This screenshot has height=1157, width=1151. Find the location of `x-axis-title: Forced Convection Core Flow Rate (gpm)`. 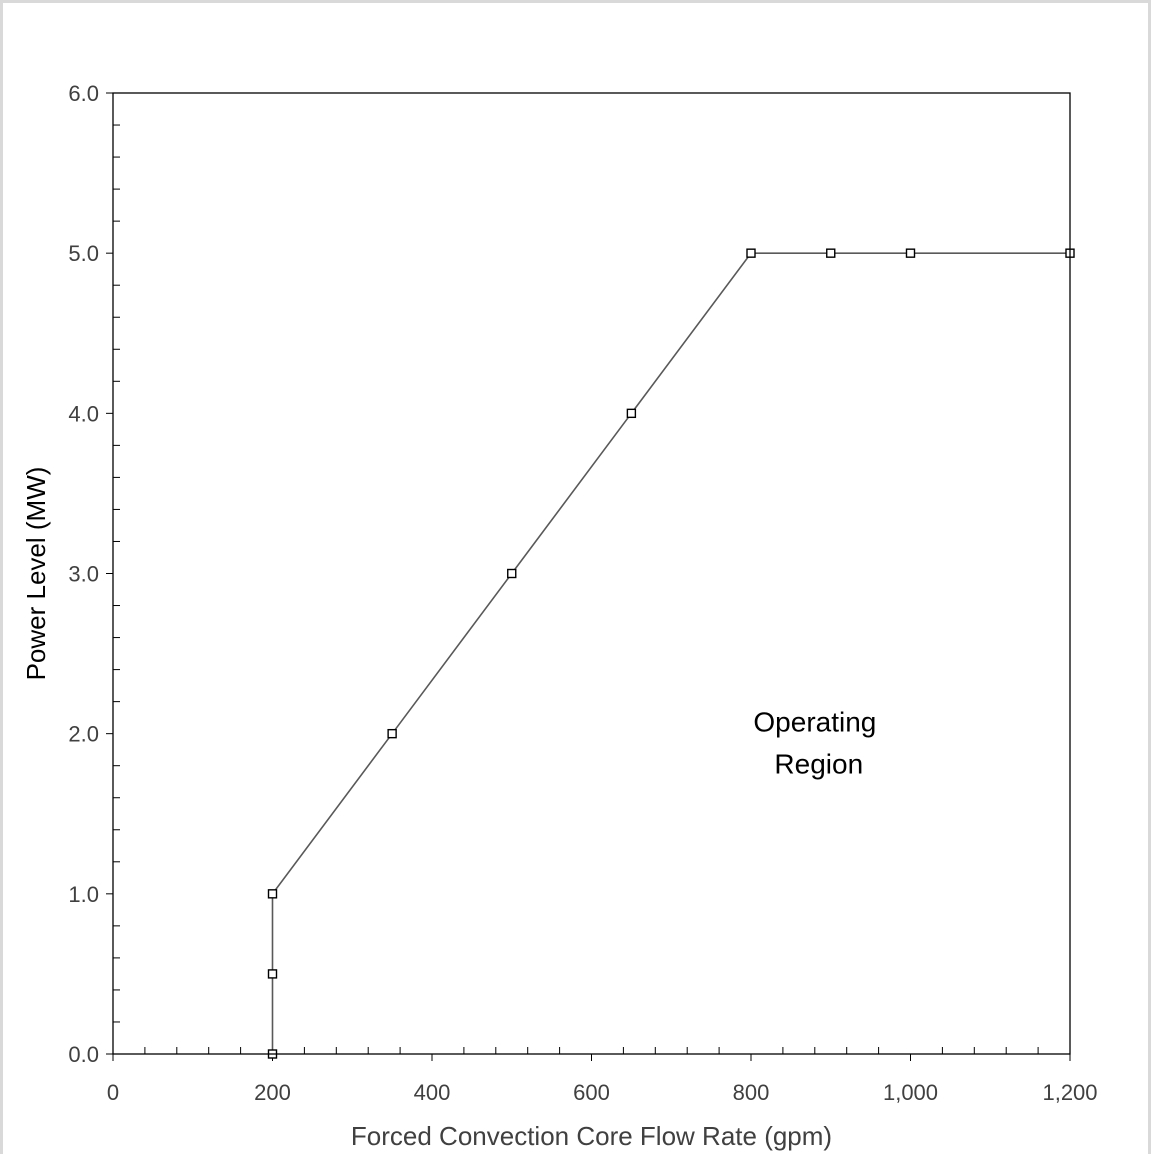

x-axis-title: Forced Convection Core Flow Rate (gpm) is located at coordinates (591, 1136).